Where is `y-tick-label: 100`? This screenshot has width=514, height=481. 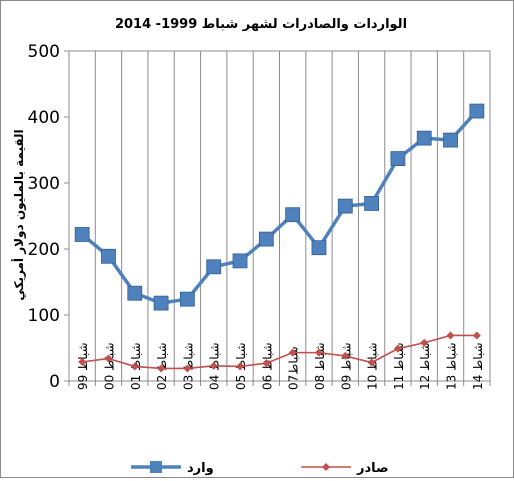
y-tick-label: 100 is located at coordinates (44, 316).